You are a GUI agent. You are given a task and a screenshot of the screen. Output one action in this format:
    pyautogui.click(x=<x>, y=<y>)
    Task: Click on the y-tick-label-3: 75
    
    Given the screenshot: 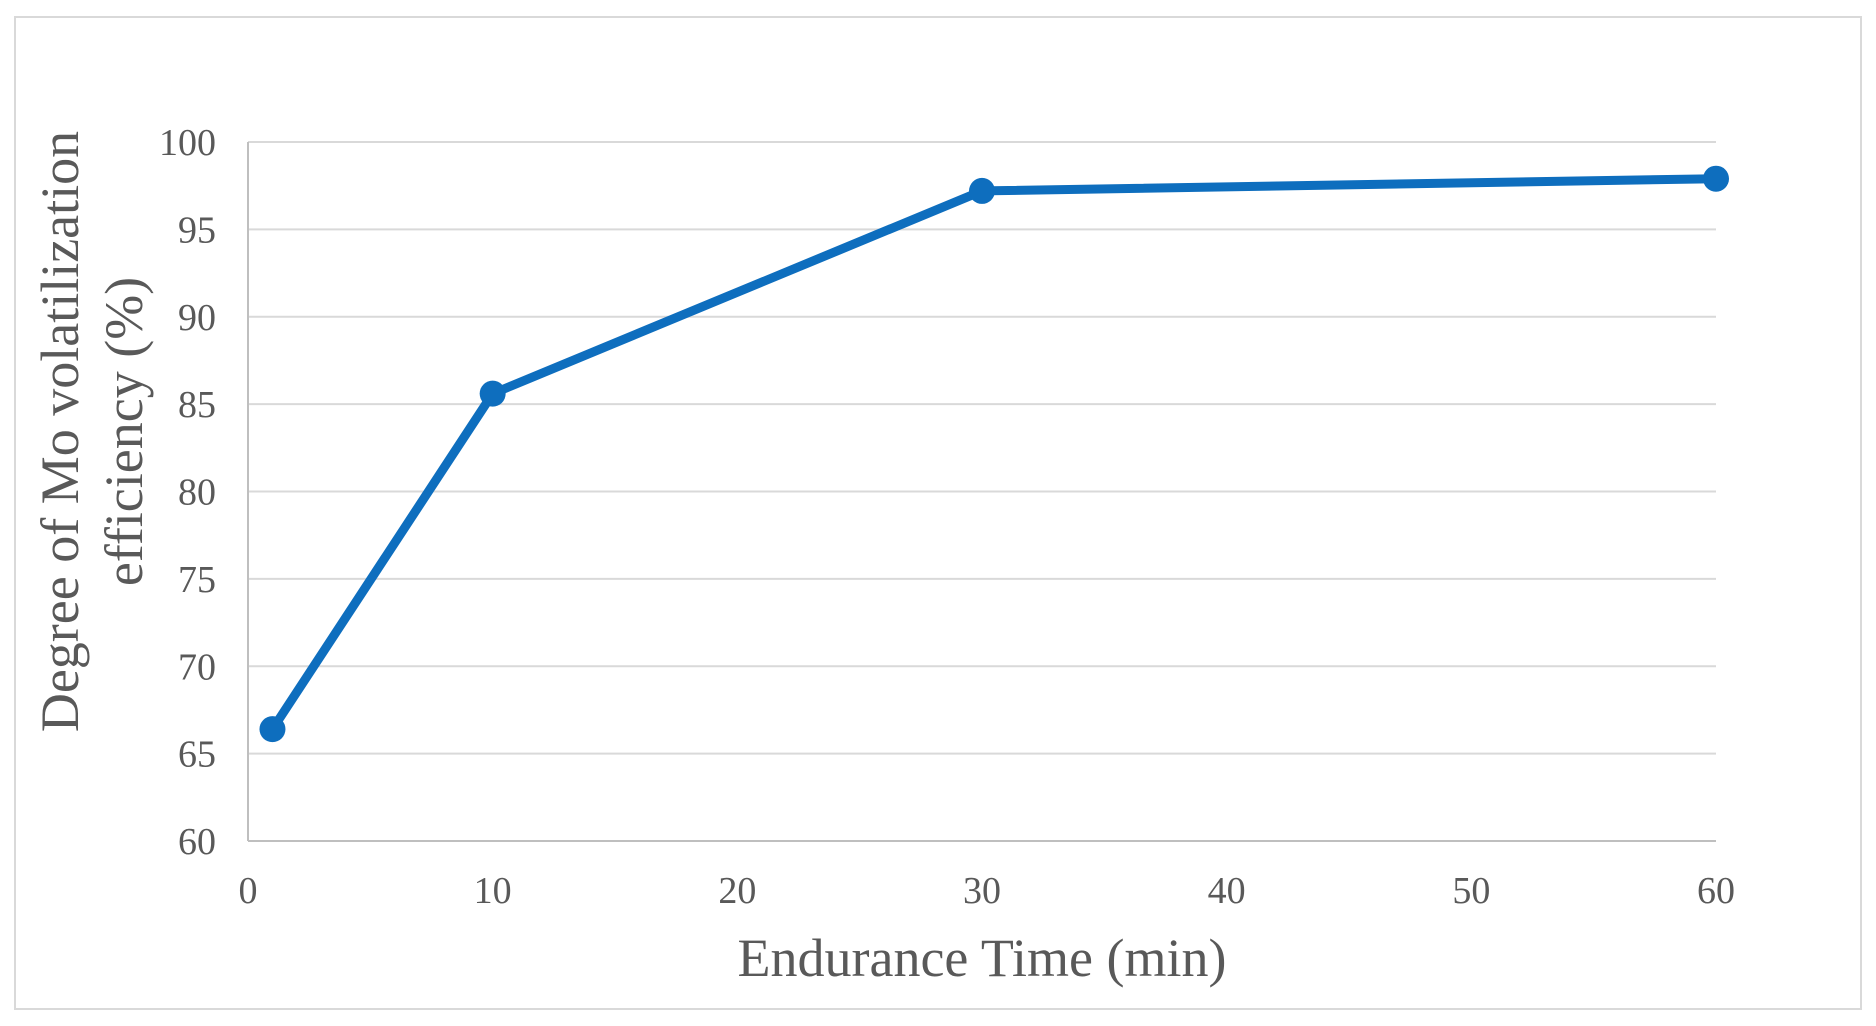 What is the action you would take?
    pyautogui.click(x=197, y=580)
    